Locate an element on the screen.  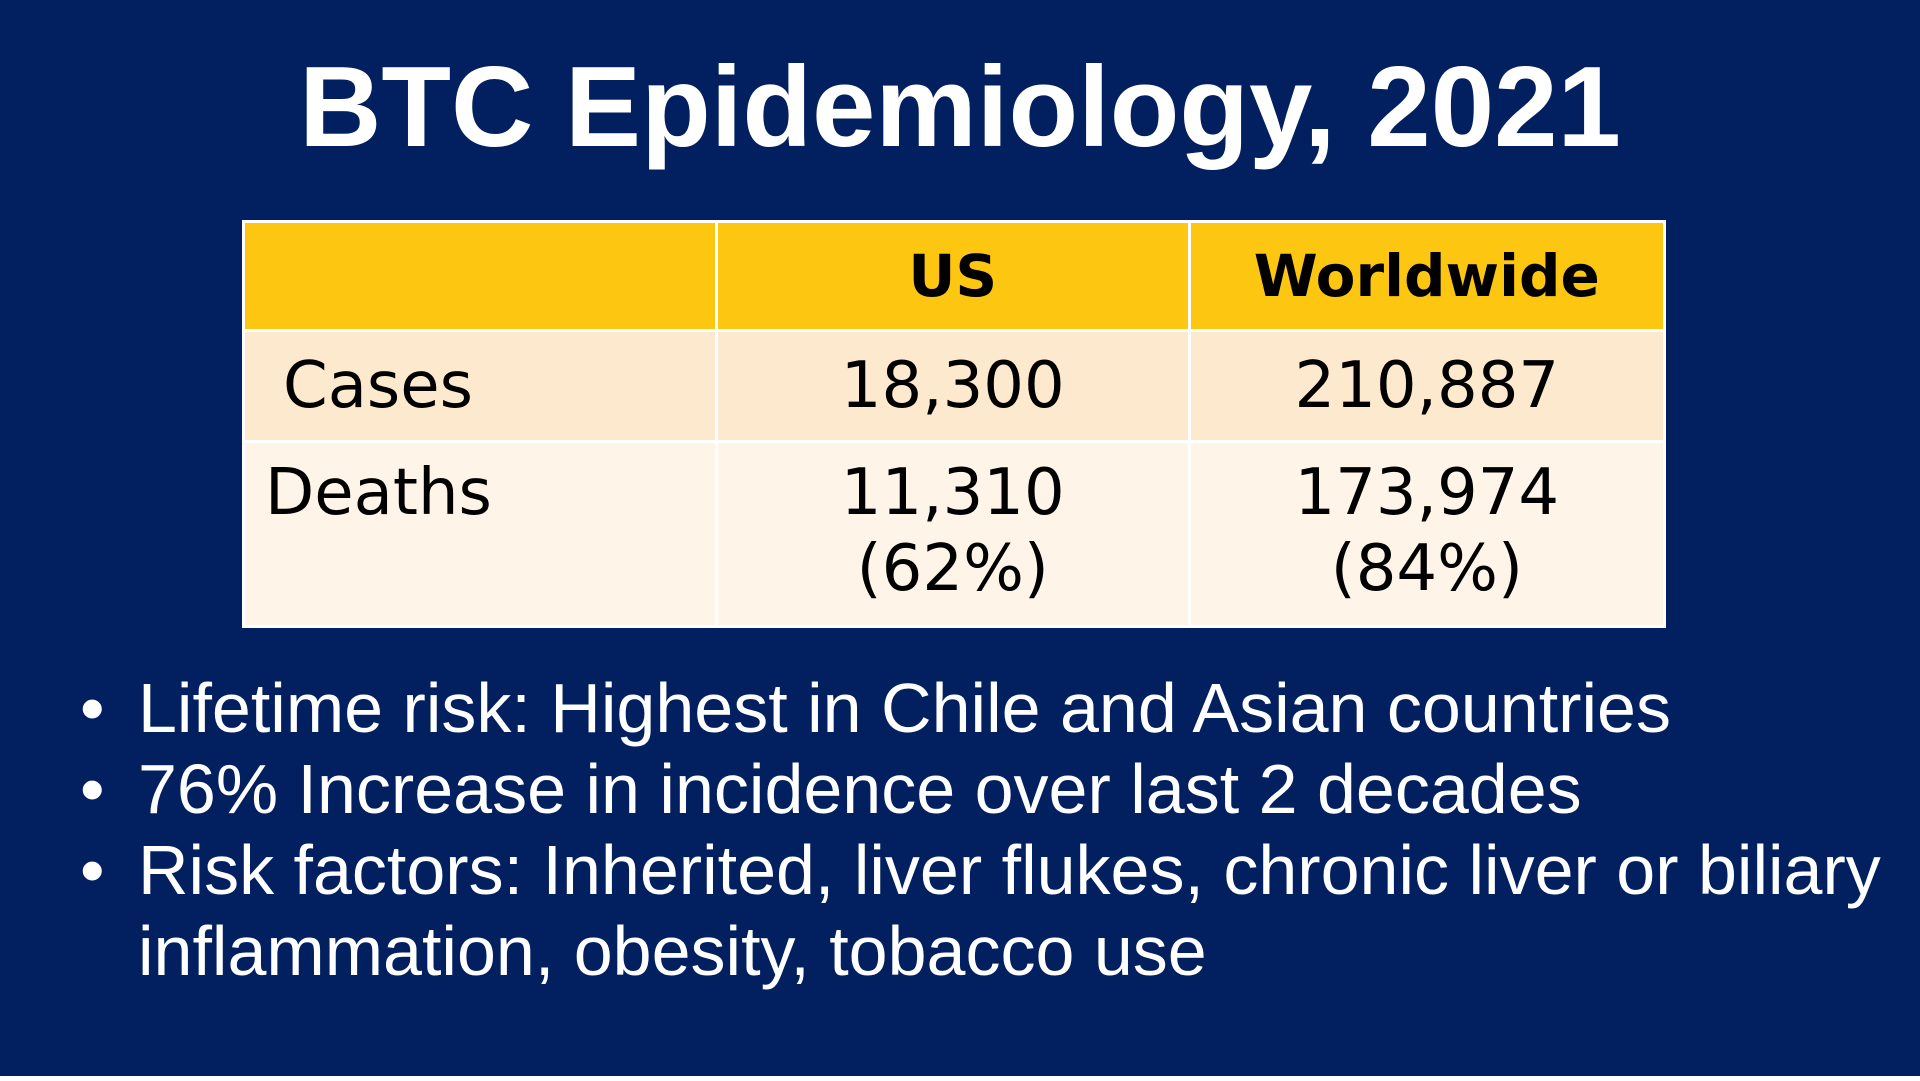
cell-deaths-us: 11,310 (62%) is located at coordinates (952, 534).